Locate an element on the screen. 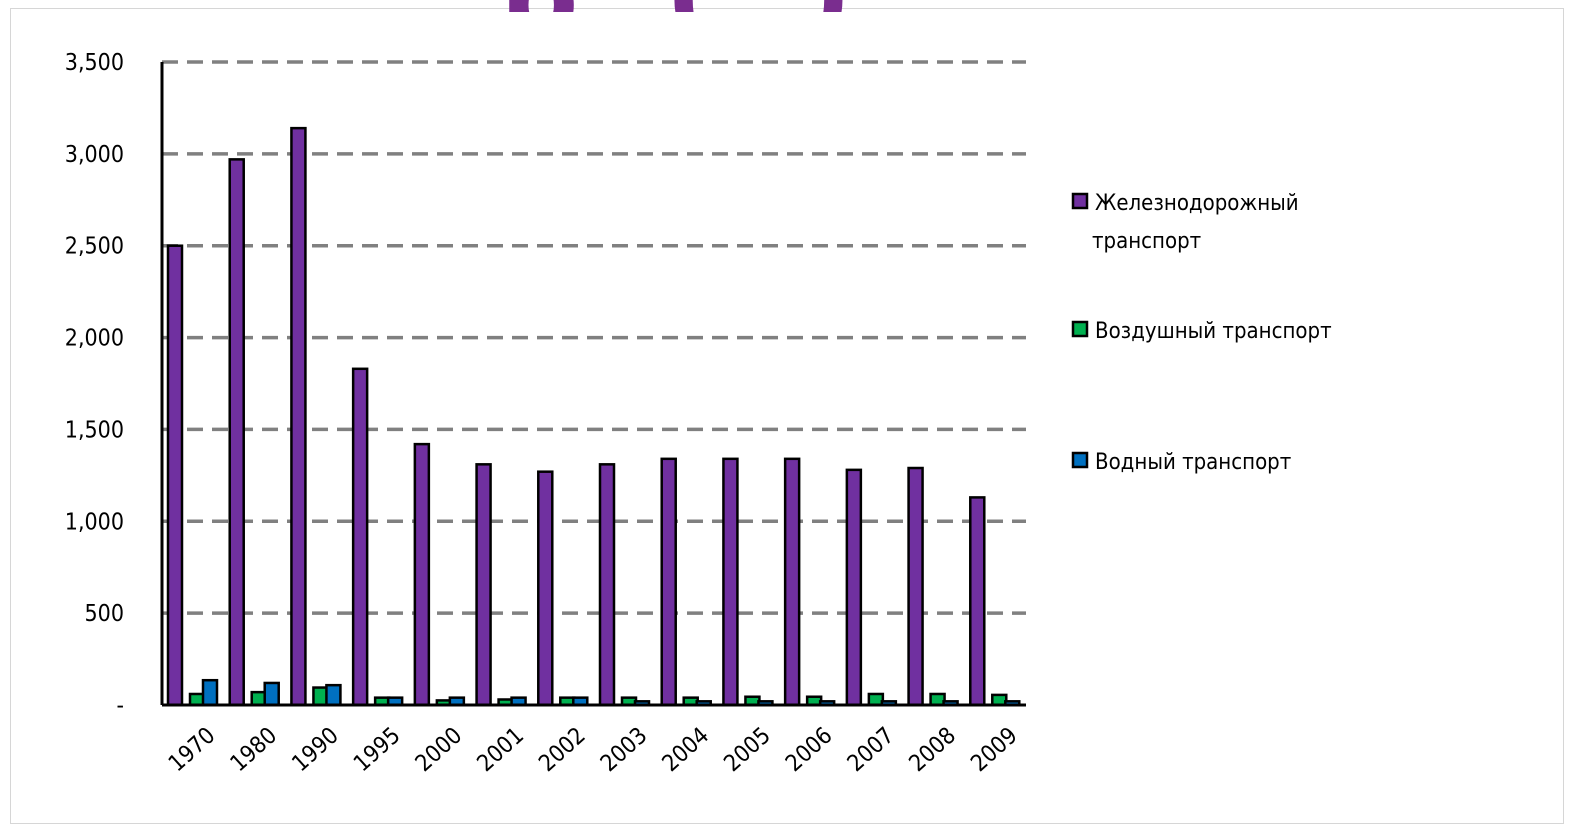 Image resolution: width=1574 pixels, height=829 pixels. x-tick-label: 2003 is located at coordinates (624, 750).